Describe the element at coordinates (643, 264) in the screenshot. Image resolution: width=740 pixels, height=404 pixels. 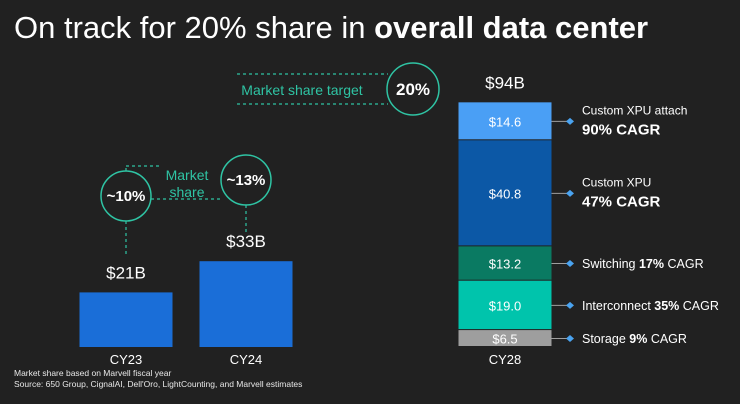
I see `legend-switching: Switching 17% CAGR` at that location.